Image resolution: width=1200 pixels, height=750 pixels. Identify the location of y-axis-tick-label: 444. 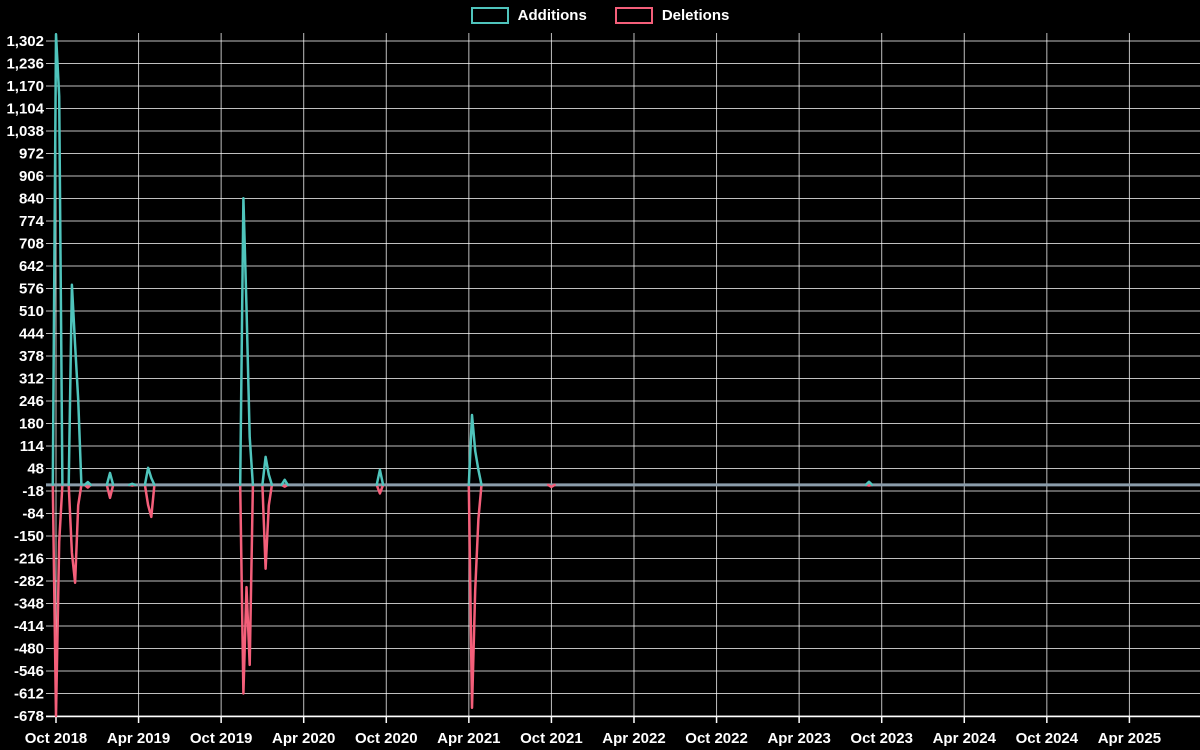
(32, 334).